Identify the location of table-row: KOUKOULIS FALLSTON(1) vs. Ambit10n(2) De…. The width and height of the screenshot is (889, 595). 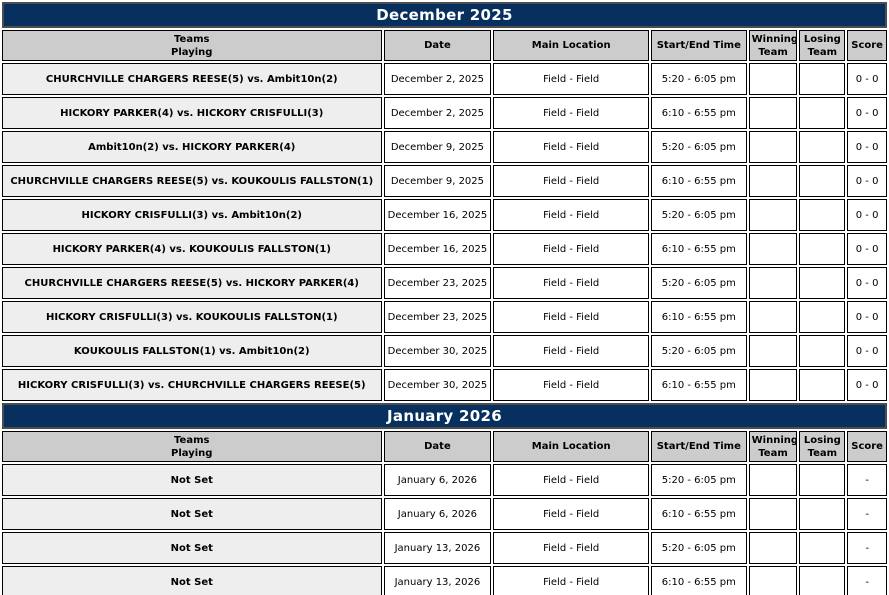
(444, 351).